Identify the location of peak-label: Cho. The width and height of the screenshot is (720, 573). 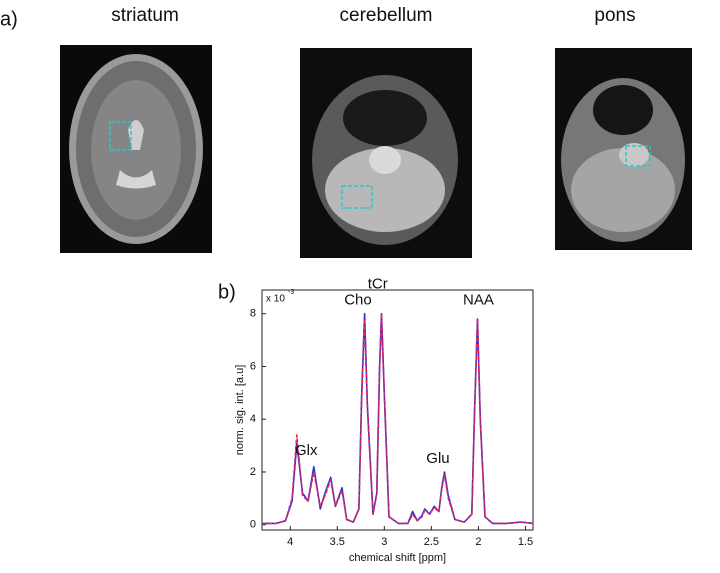
(358, 300).